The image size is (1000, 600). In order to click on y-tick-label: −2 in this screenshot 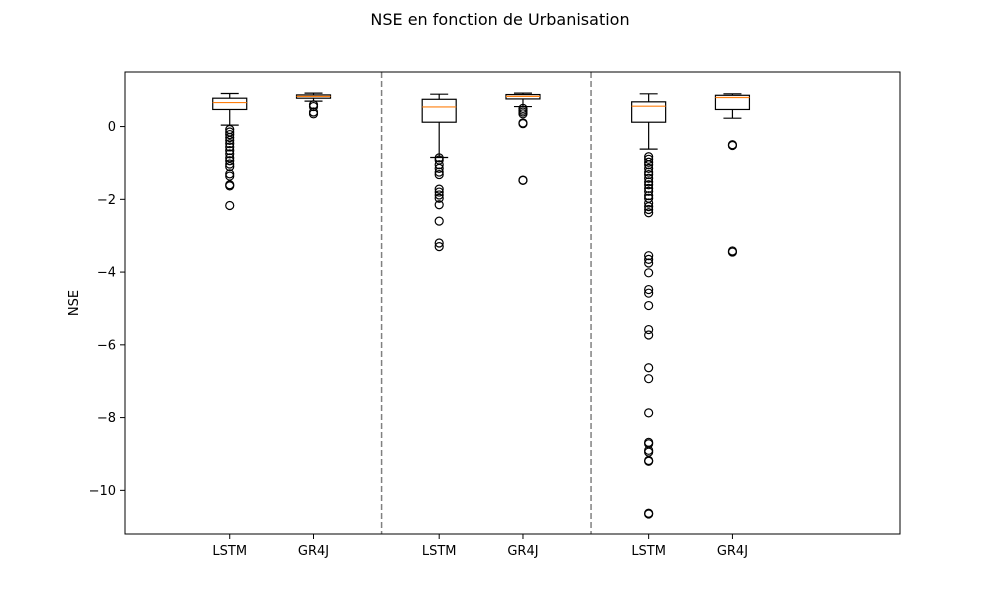, I will do `click(106, 200)`.